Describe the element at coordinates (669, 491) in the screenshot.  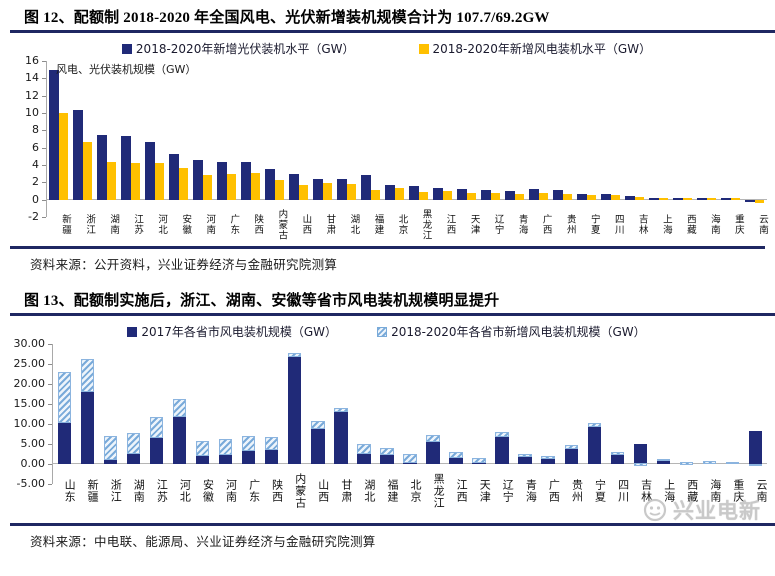
I see `category-label: 上海` at that location.